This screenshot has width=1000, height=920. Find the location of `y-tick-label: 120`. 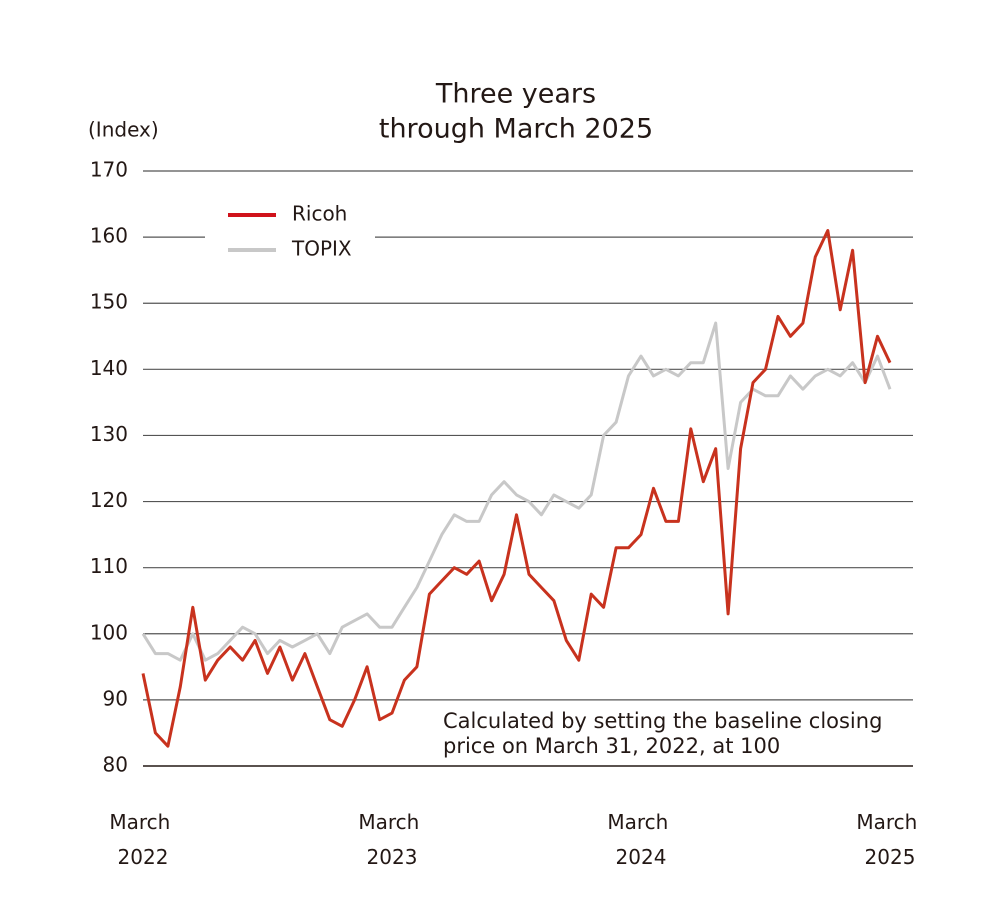

y-tick-label: 120 is located at coordinates (109, 500).